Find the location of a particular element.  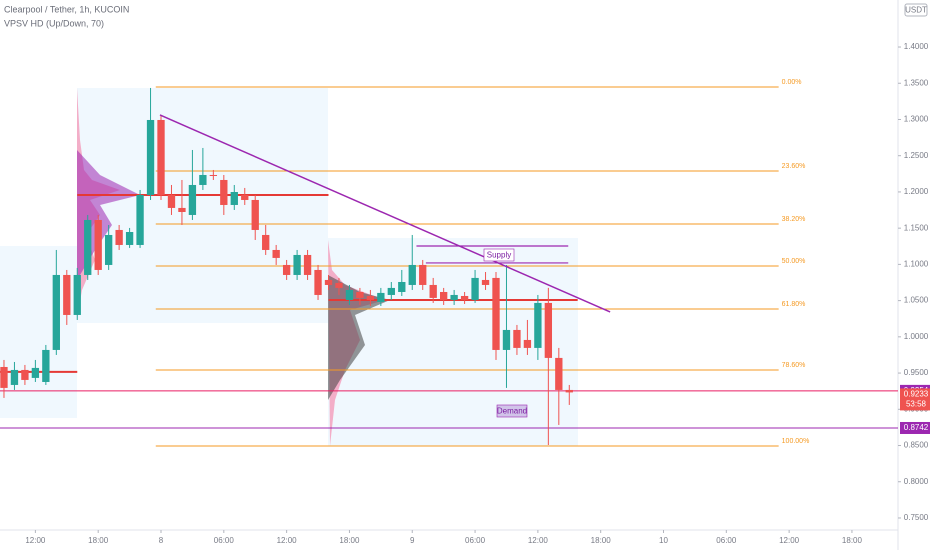

currency: USDT is located at coordinates (916, 10).